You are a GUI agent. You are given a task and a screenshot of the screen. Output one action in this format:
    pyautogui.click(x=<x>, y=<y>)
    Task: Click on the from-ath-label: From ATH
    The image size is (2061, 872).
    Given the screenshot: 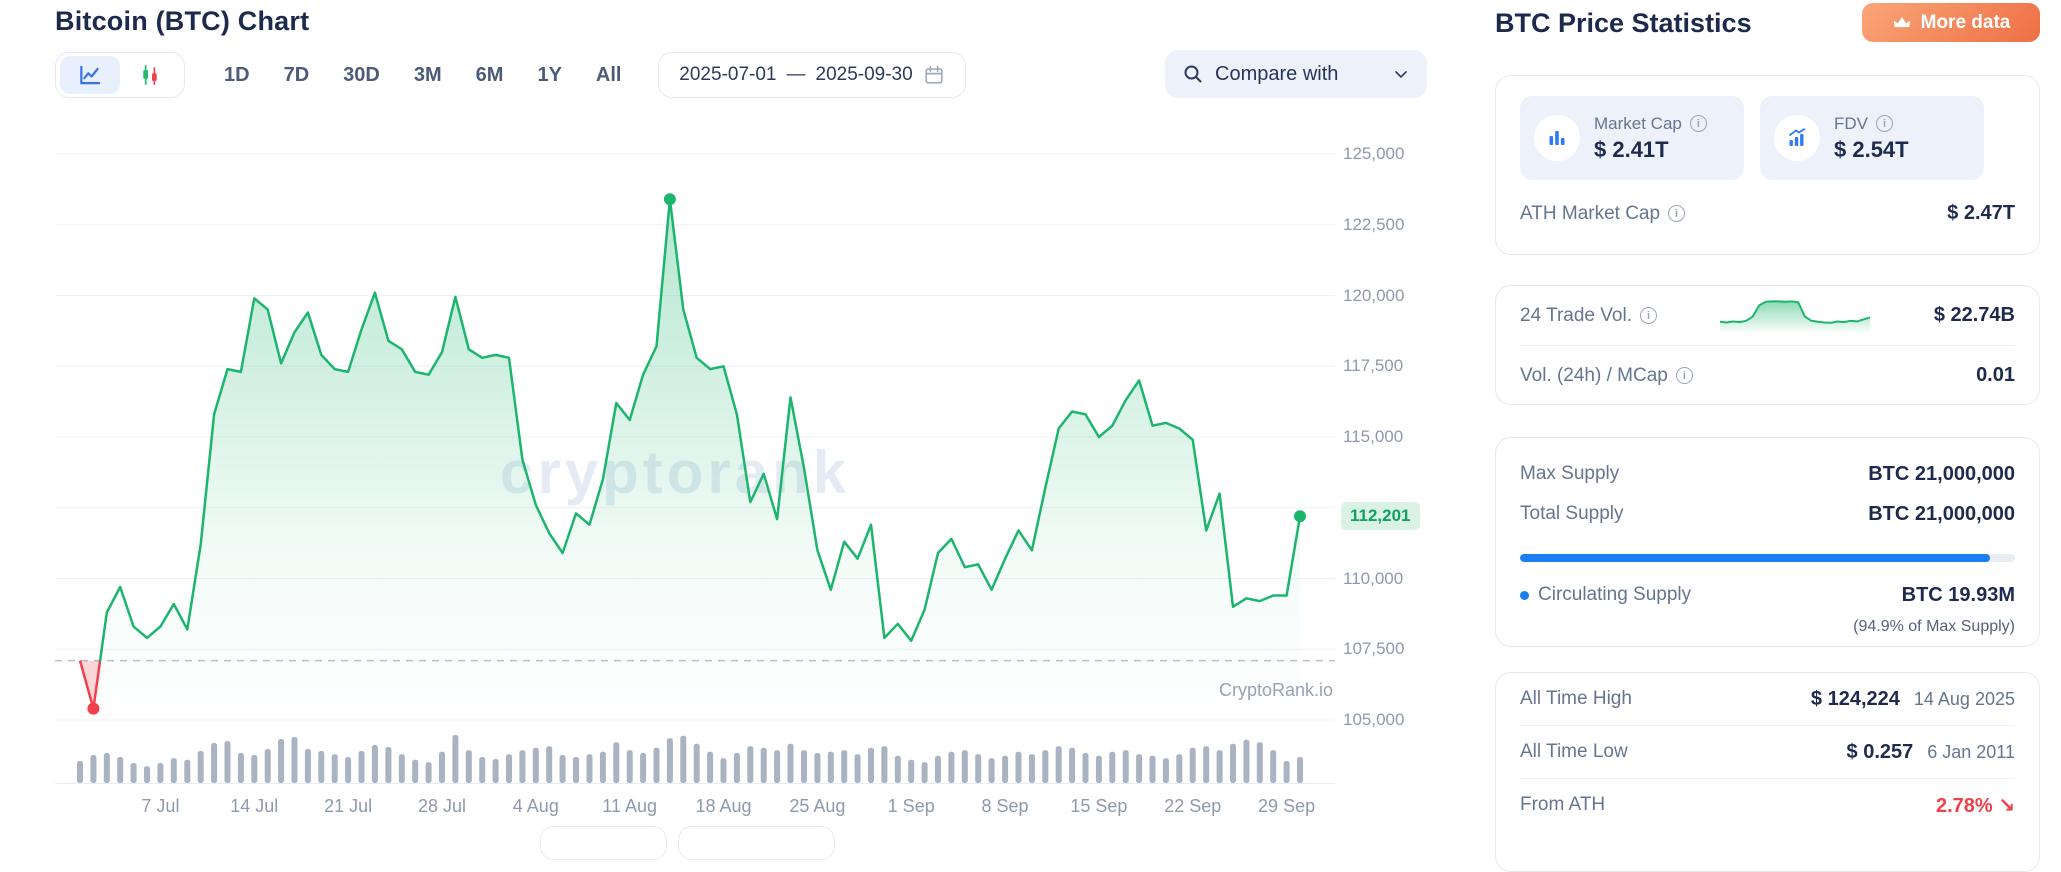 What is the action you would take?
    pyautogui.click(x=1563, y=804)
    